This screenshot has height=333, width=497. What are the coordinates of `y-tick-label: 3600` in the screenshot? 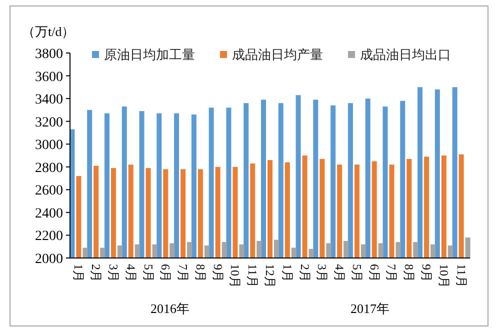 It's located at (49, 77).